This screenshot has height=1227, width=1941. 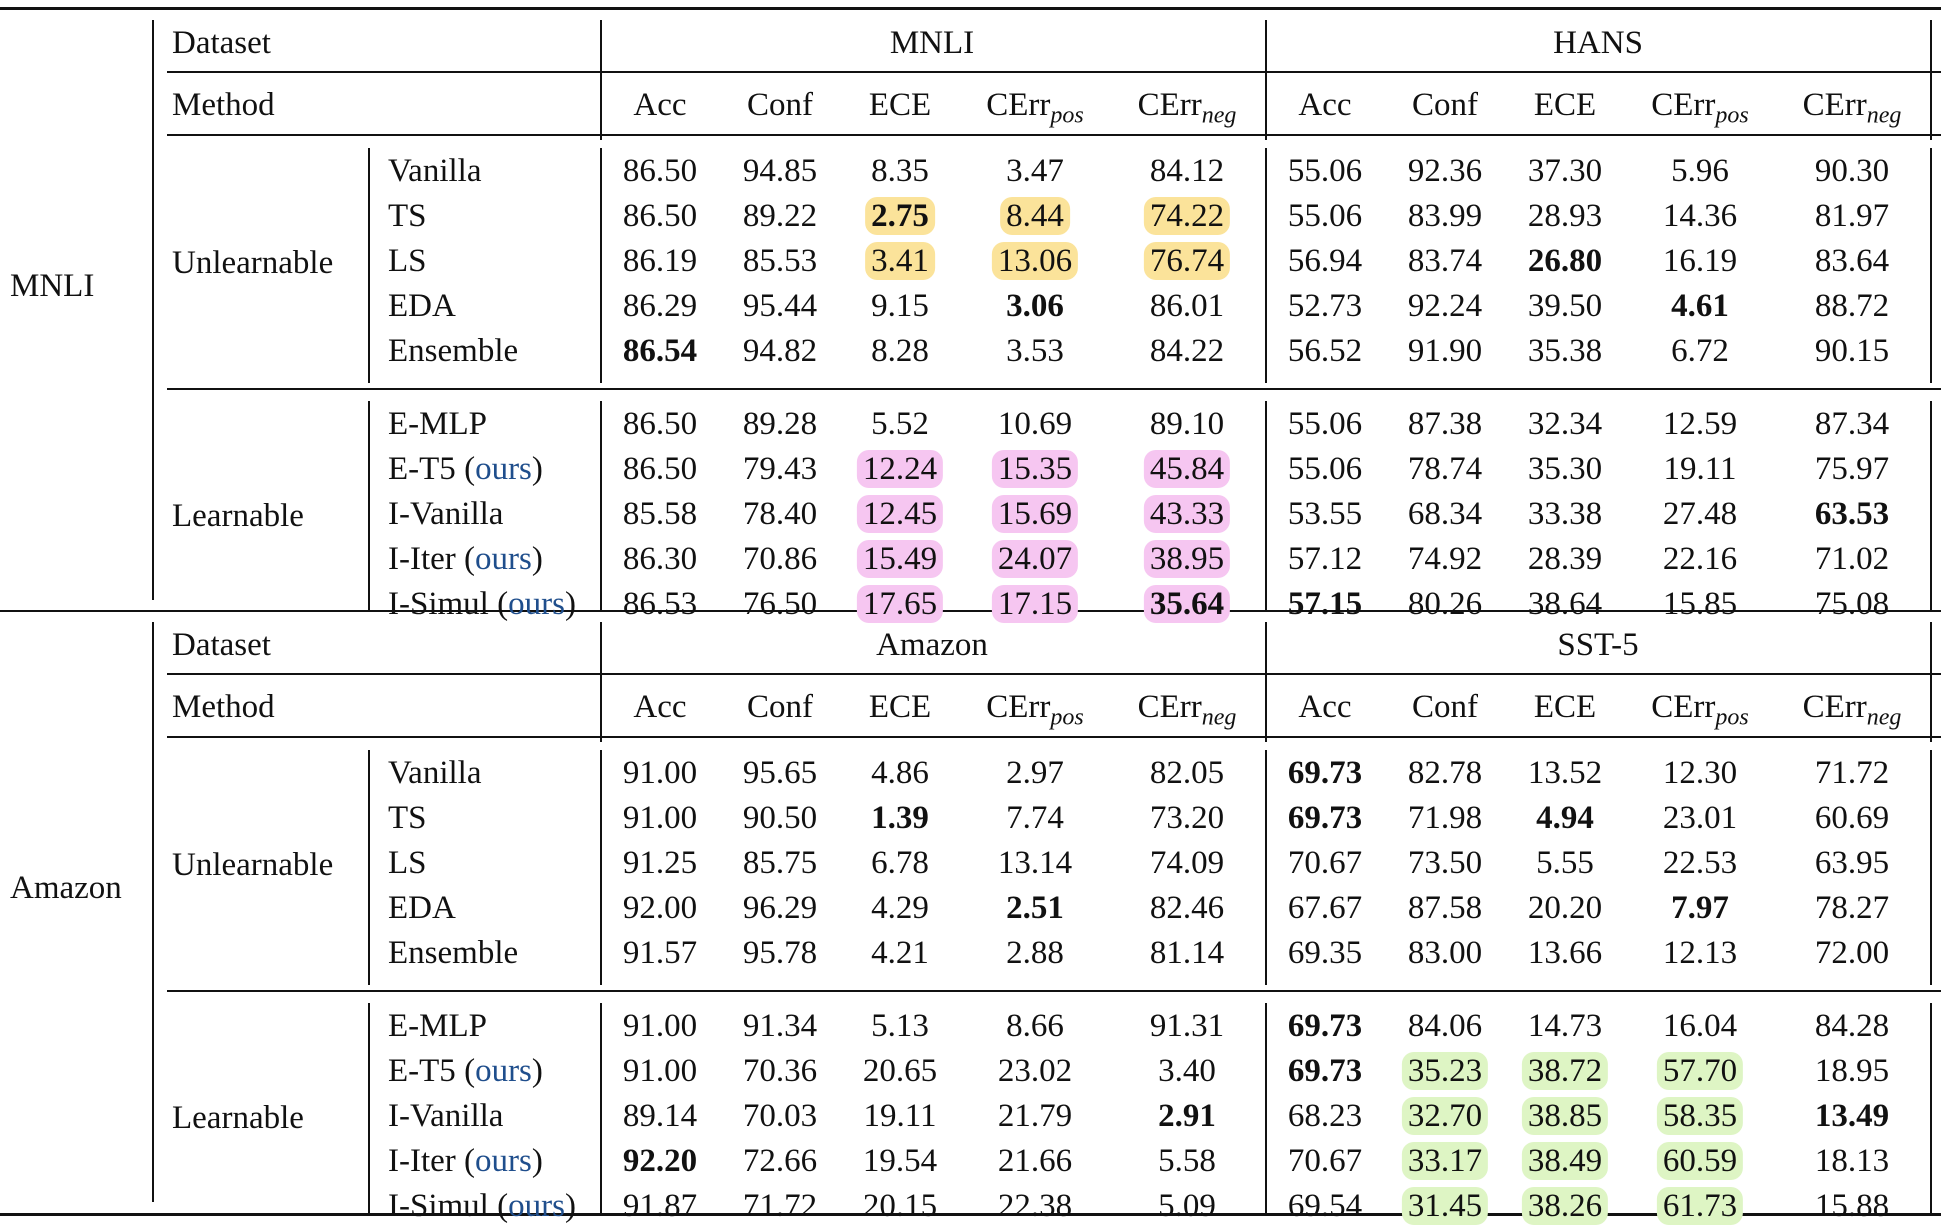 I want to click on value-cell: 31.45, so click(x=1445, y=1206).